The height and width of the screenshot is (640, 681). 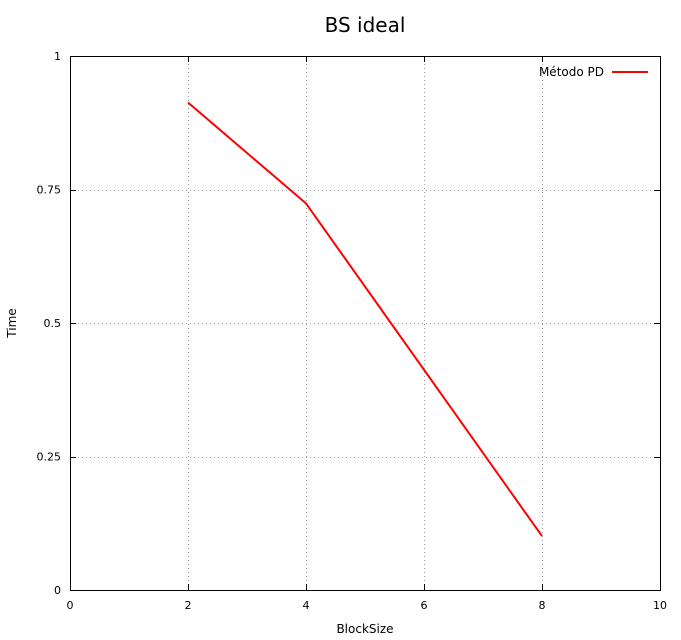 I want to click on legend-label: Método PD, so click(x=571, y=72).